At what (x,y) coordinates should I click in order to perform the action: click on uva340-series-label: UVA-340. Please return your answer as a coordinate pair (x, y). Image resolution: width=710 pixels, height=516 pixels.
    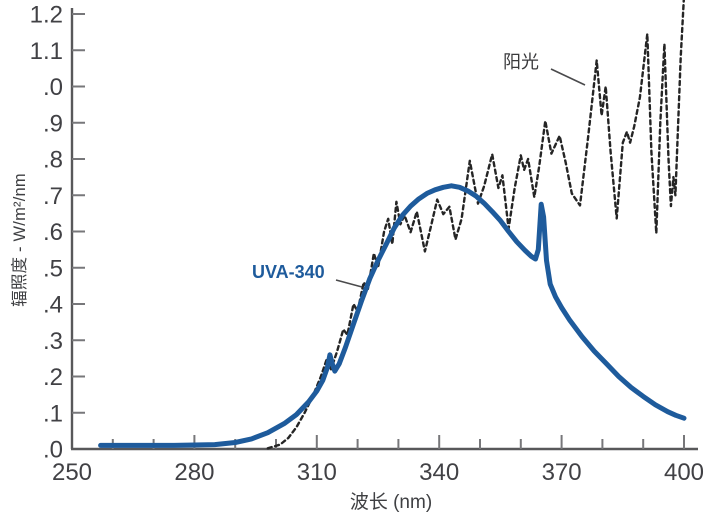
    Looking at the image, I should click on (288, 272).